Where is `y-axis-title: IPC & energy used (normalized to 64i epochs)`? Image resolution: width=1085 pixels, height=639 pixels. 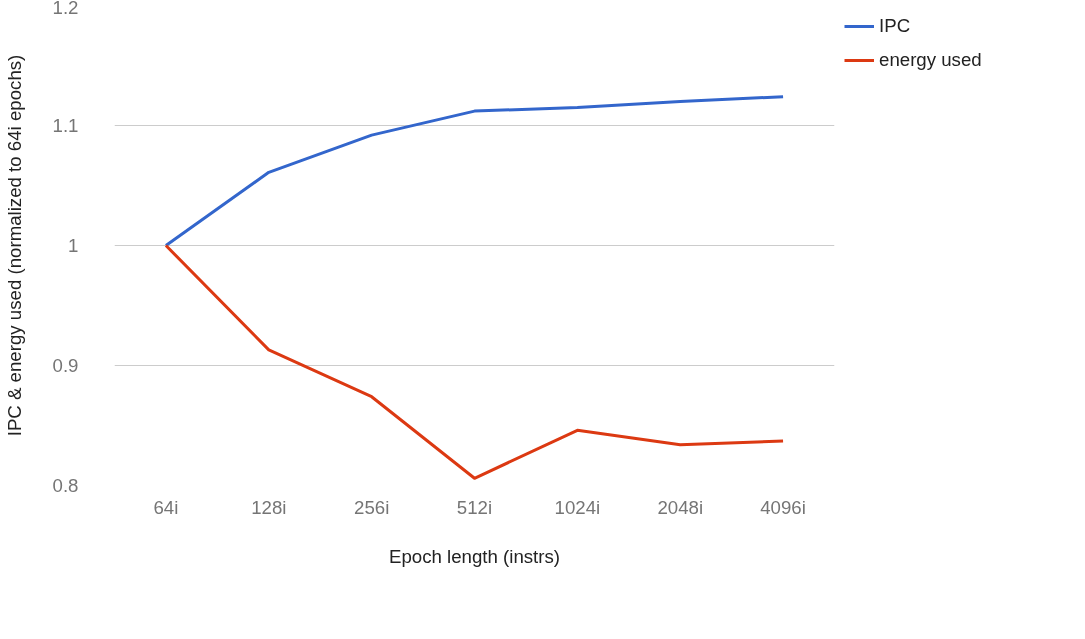
y-axis-title: IPC & energy used (normalized to 64i epochs) is located at coordinates (14, 245).